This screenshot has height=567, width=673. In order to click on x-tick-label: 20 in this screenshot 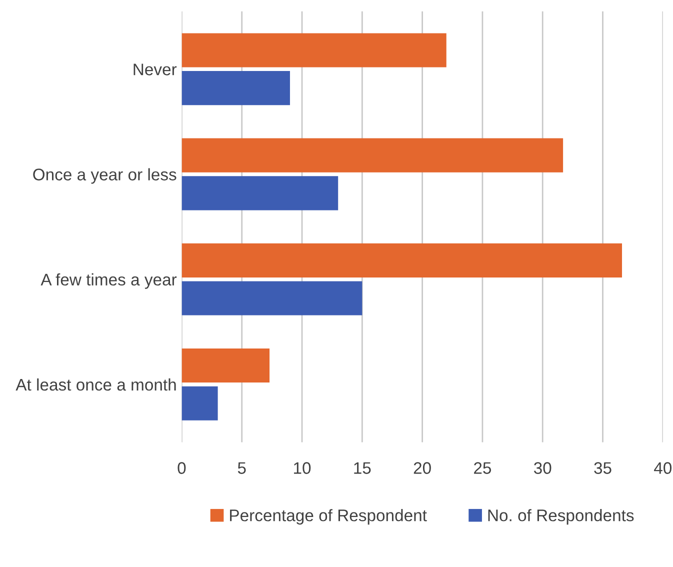, I will do `click(422, 468)`.